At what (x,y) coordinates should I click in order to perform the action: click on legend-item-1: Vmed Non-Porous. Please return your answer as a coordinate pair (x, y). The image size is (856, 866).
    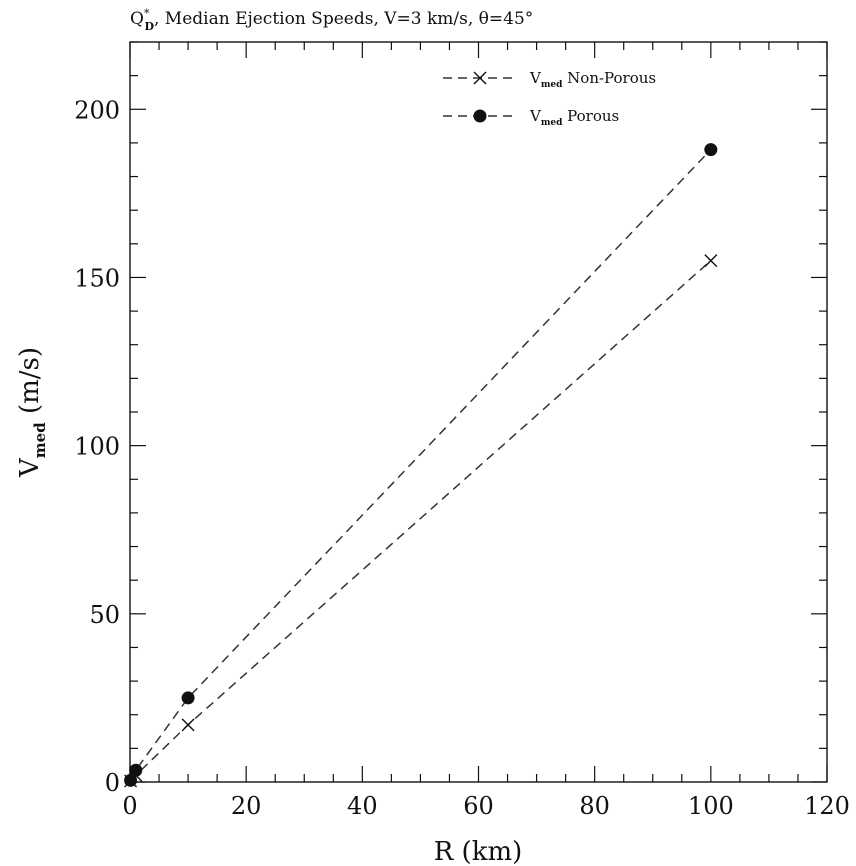
    Looking at the image, I should click on (549, 79).